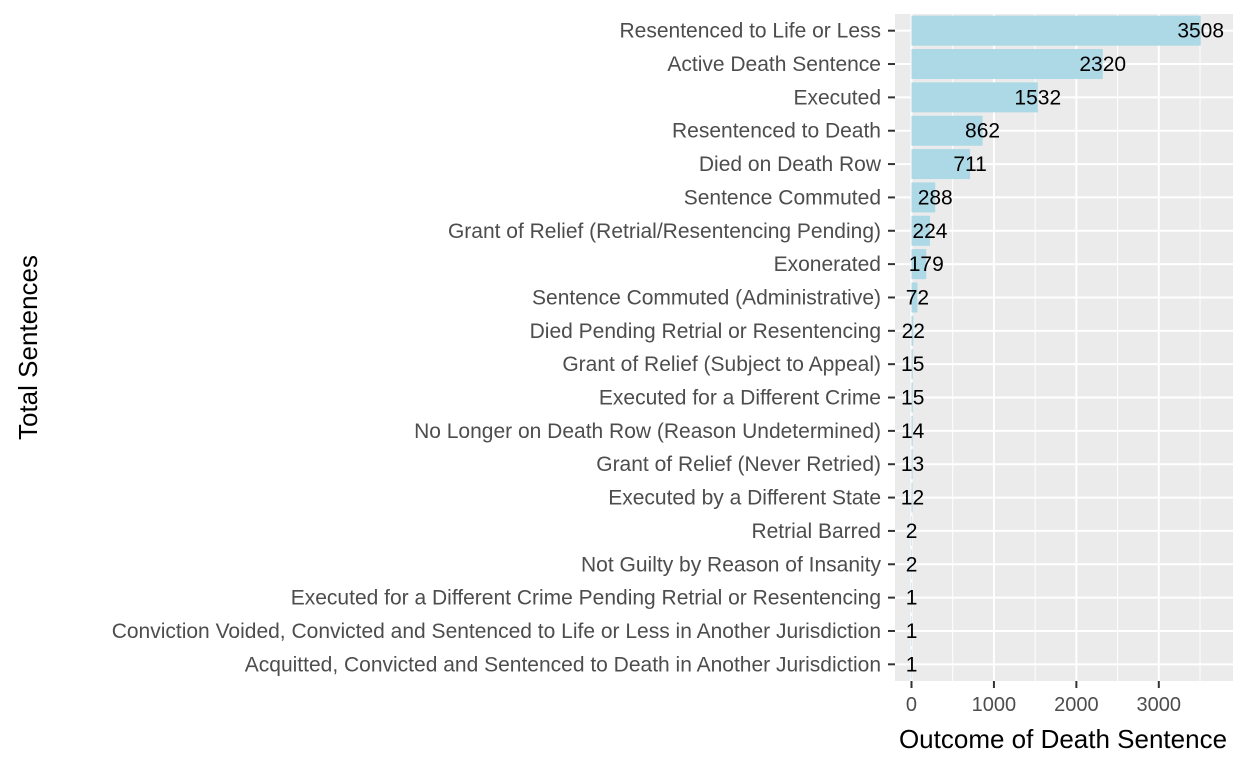 This screenshot has width=1248, height=773. Describe the element at coordinates (28, 347) in the screenshot. I see `y-axis-title: Total Sentences` at that location.